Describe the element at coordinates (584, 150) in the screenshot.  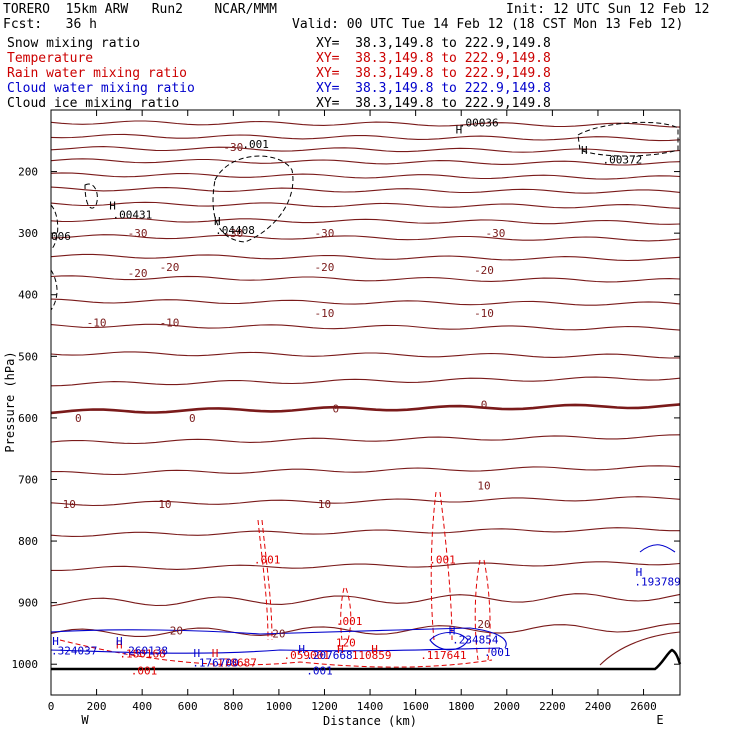
I see `snow-high-marker: H` at that location.